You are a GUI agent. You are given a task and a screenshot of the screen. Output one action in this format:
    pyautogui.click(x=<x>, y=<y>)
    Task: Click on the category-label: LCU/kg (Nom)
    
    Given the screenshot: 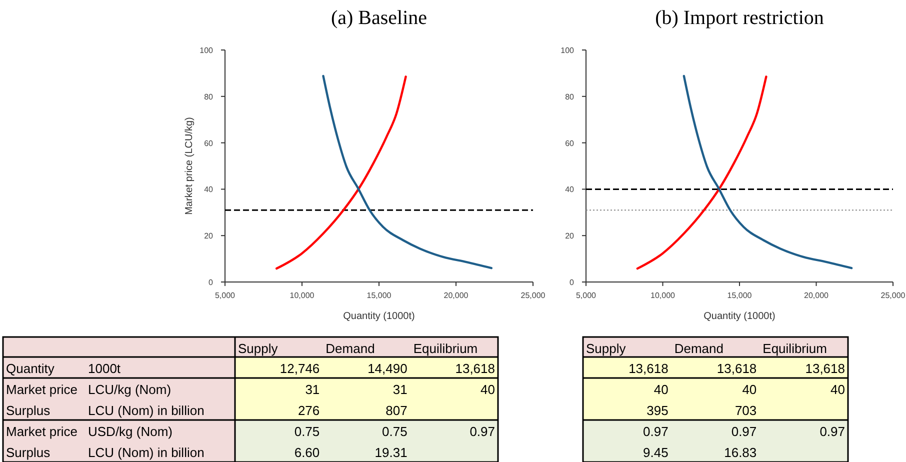 What is the action you would take?
    pyautogui.click(x=130, y=389)
    